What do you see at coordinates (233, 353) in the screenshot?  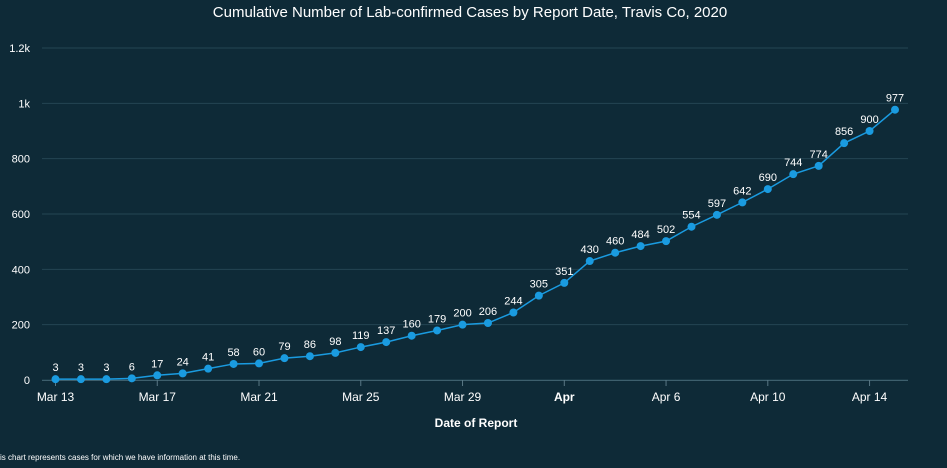 I see `data-label-7: 58` at bounding box center [233, 353].